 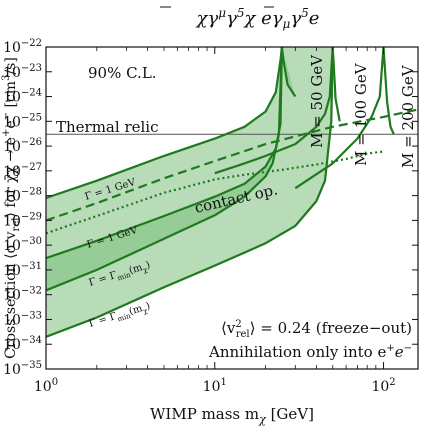 I want to click on mediator-label-50: M = 50 GeV, so click(x=317, y=101).